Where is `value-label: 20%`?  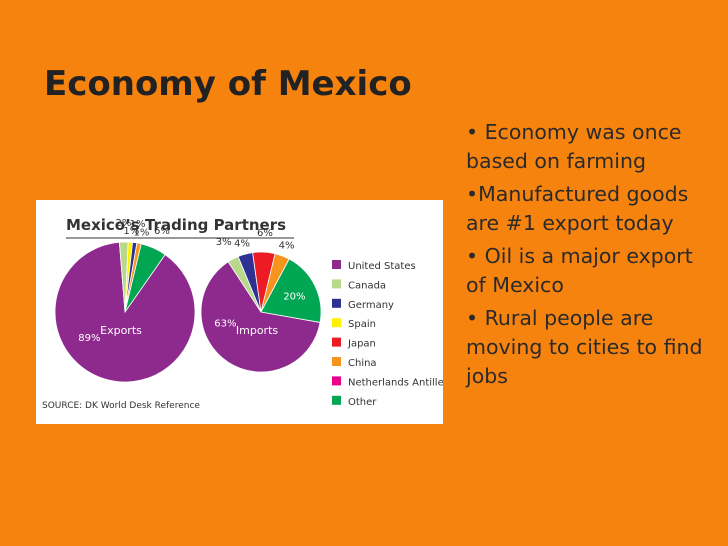
value-label: 20% is located at coordinates (294, 297).